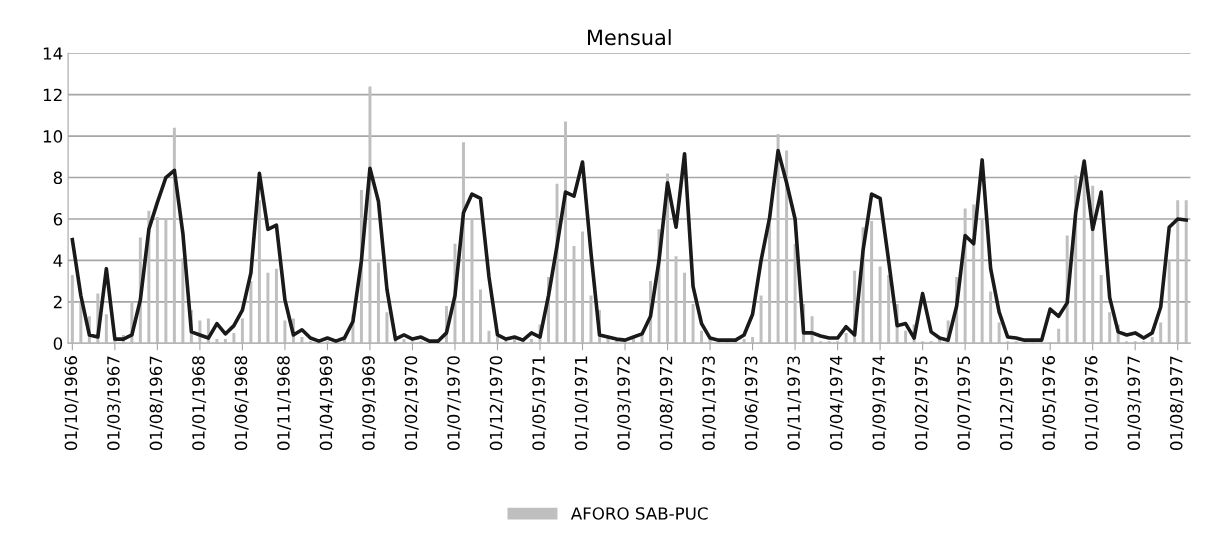 Image resolution: width=1216 pixels, height=538 pixels. What do you see at coordinates (751, 403) in the screenshot?
I see `x-tick-label: 01/06/1973` at bounding box center [751, 403].